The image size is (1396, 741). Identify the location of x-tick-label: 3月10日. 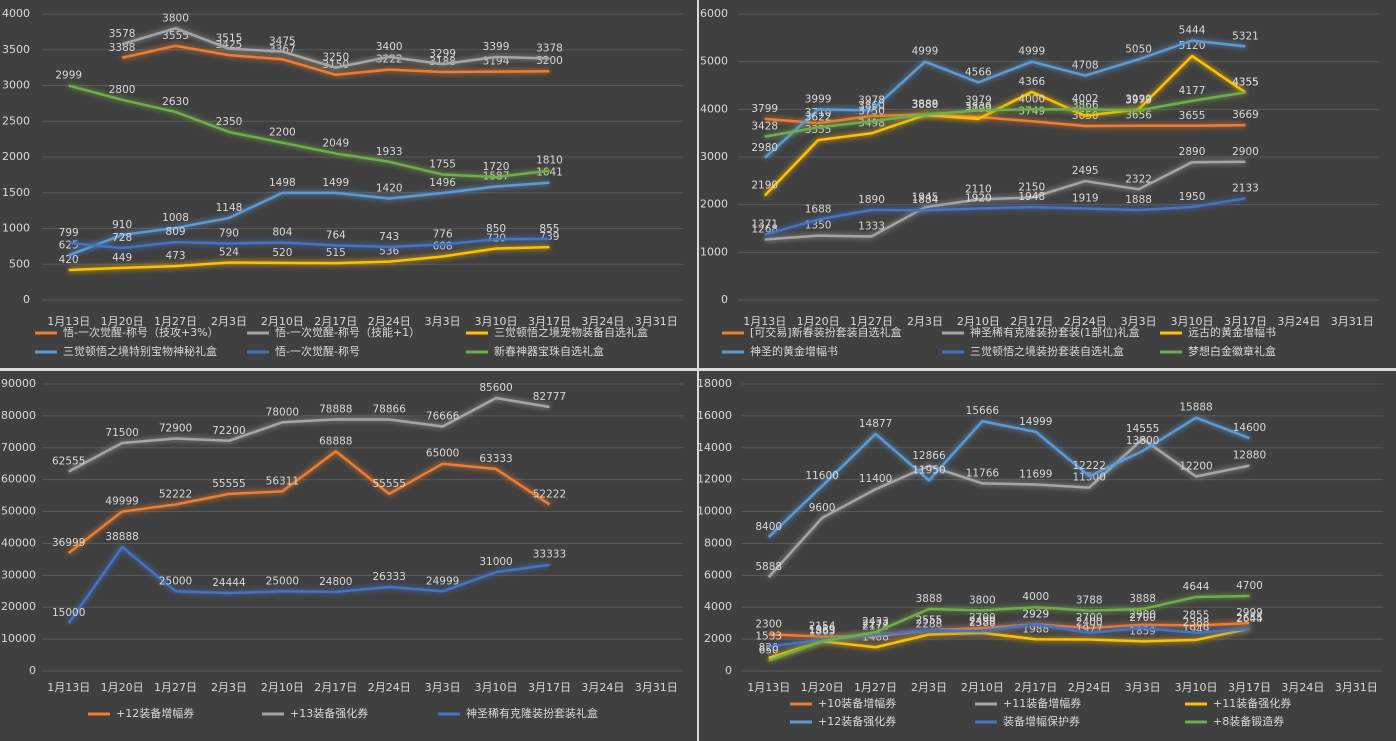
(1196, 687).